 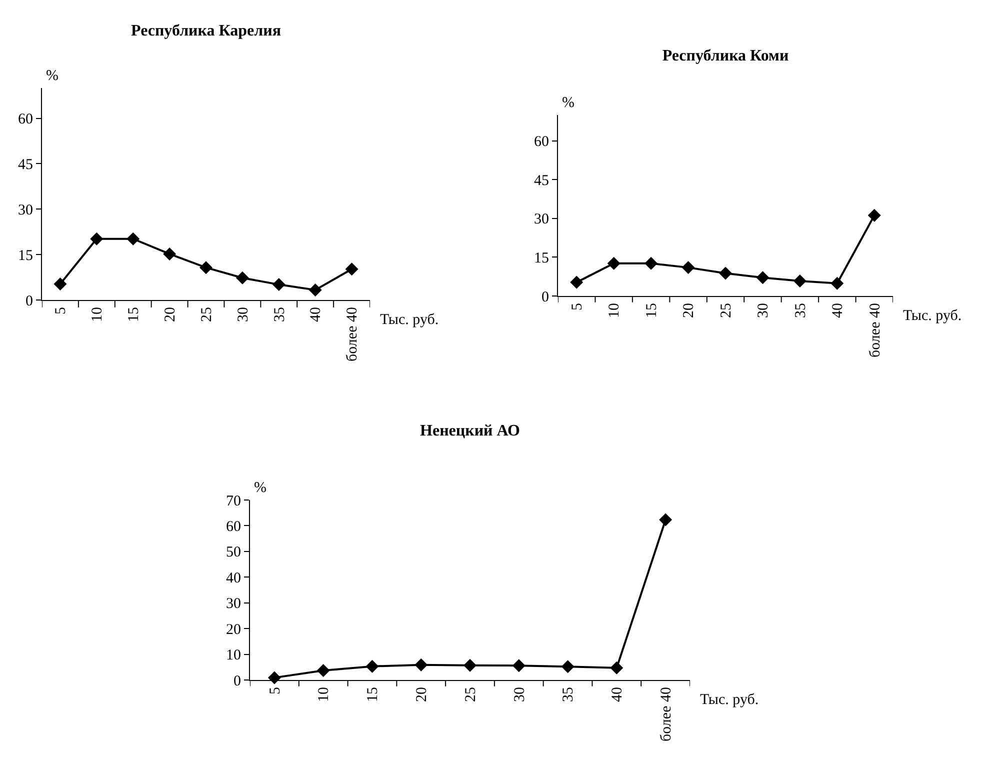 I want to click on y-tick-label: 10, so click(x=233, y=656).